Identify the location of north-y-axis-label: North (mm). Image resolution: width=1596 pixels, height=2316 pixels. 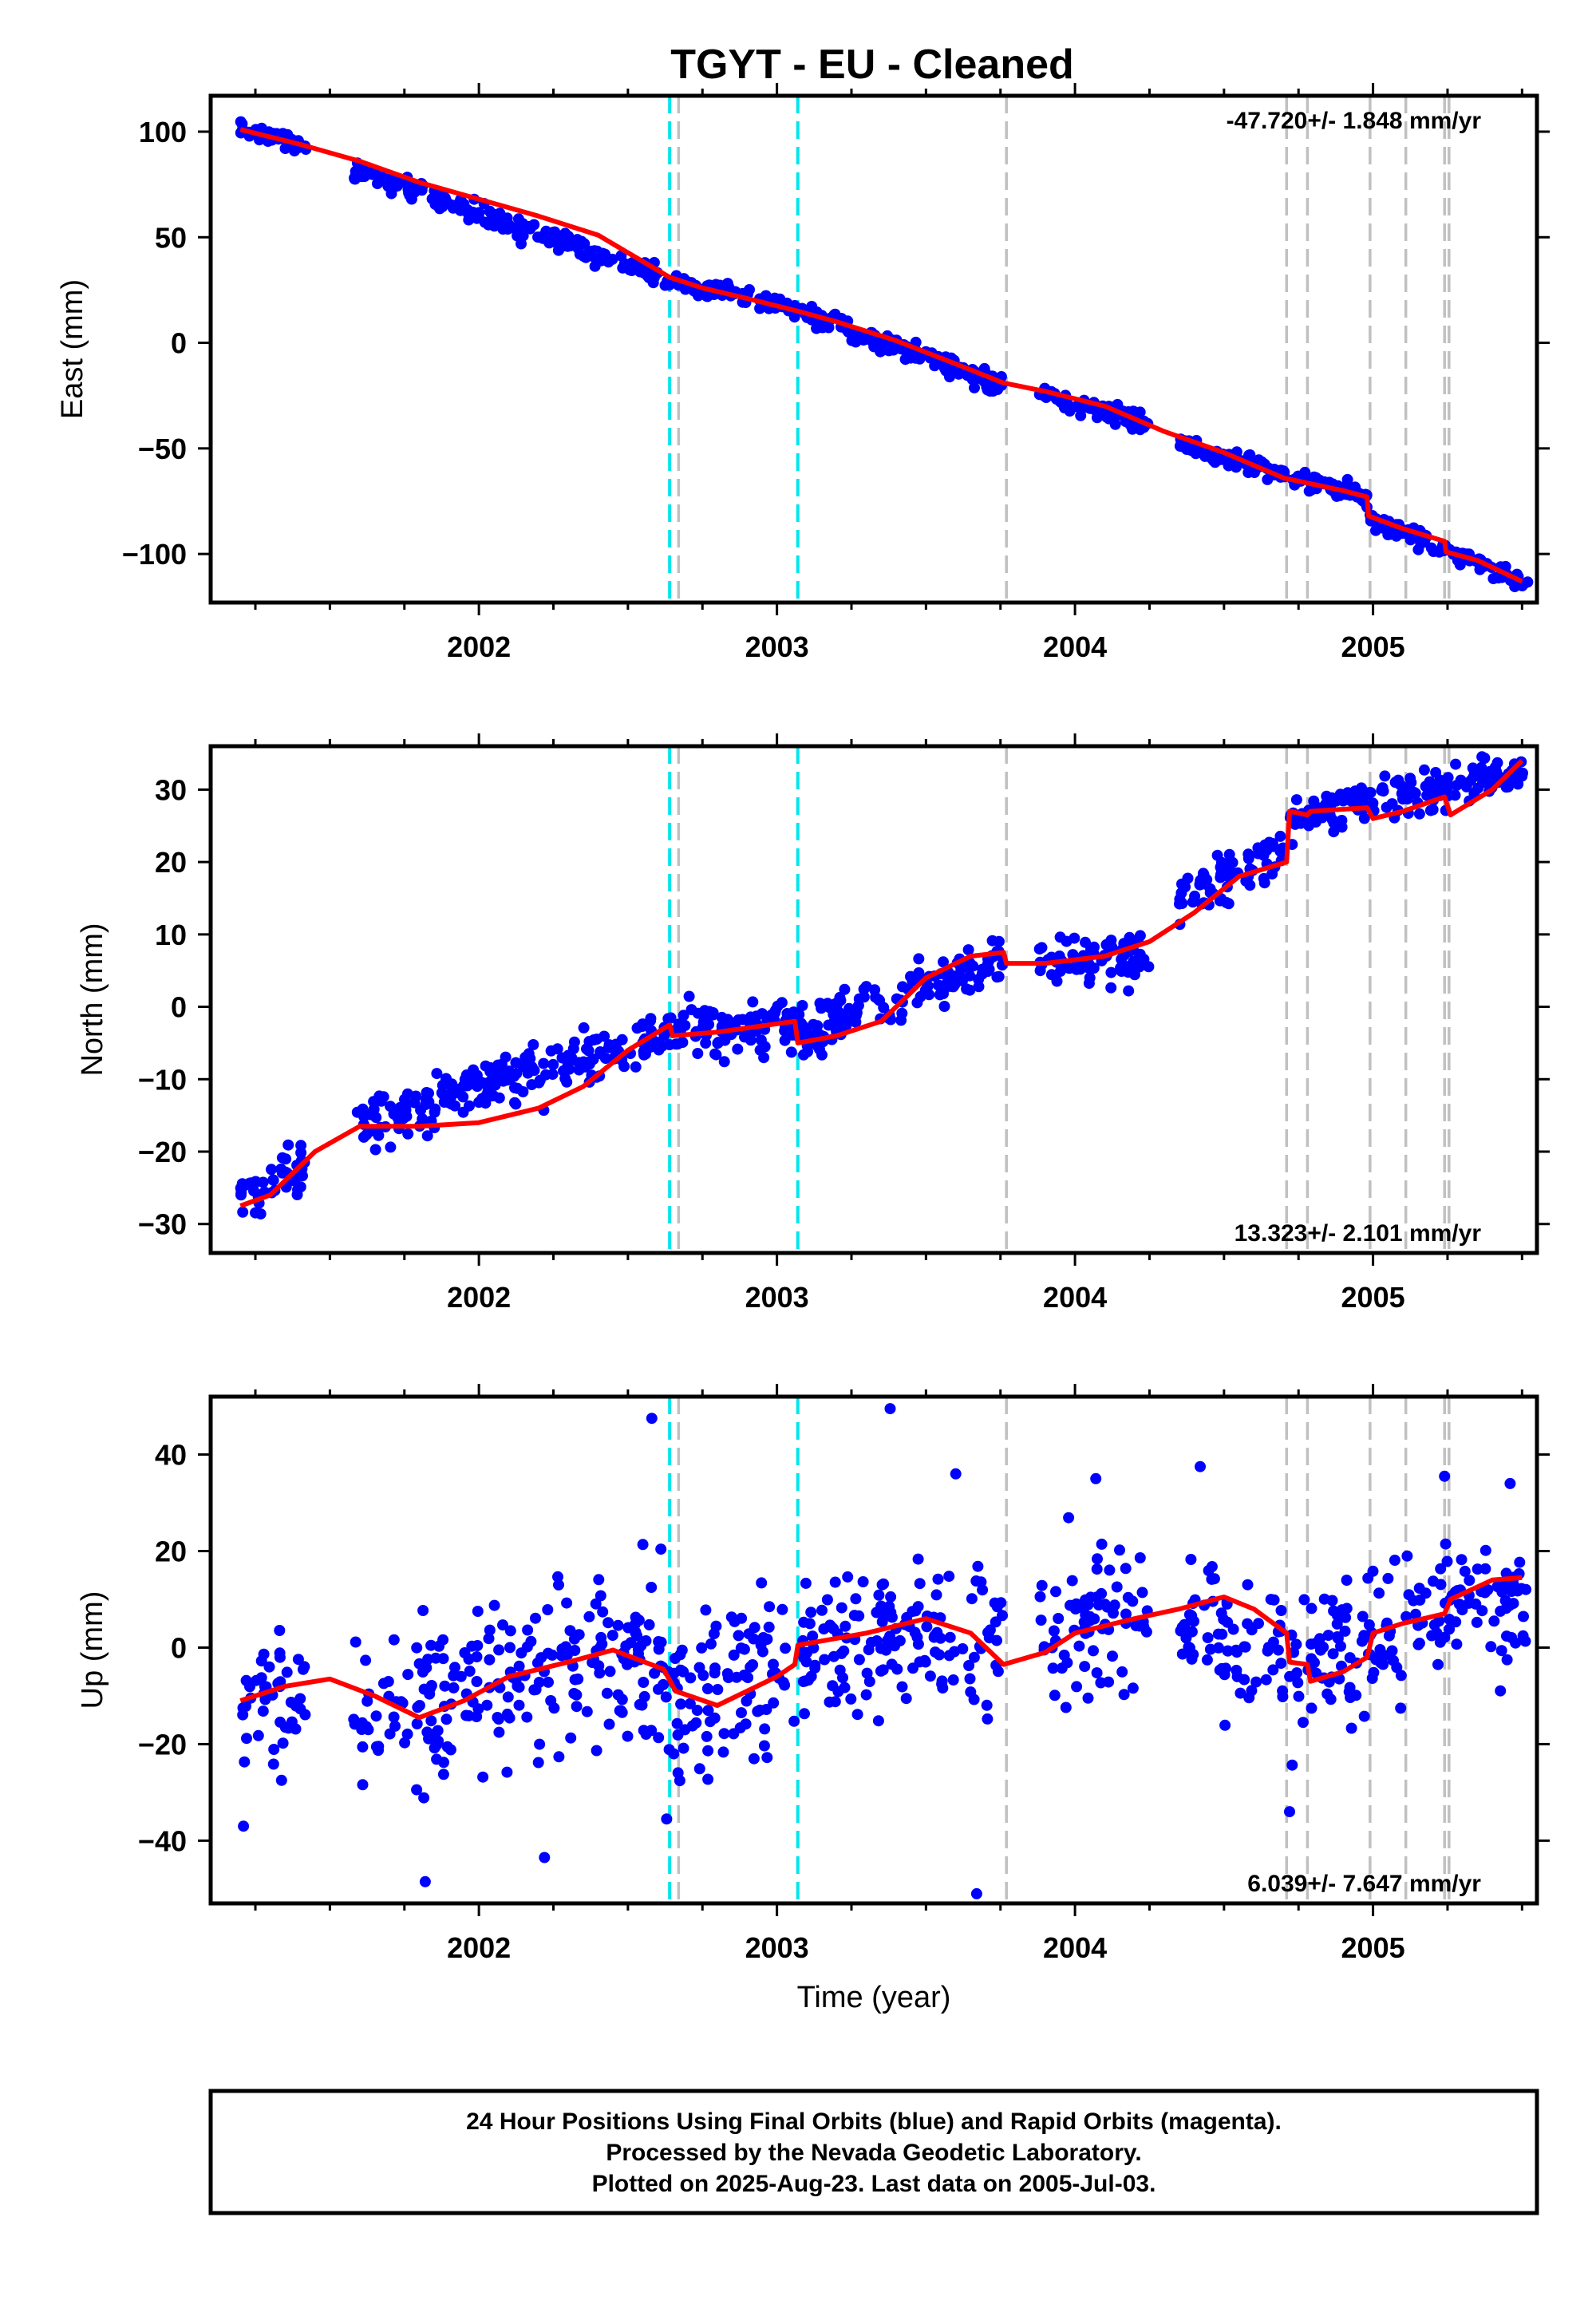
(92, 999).